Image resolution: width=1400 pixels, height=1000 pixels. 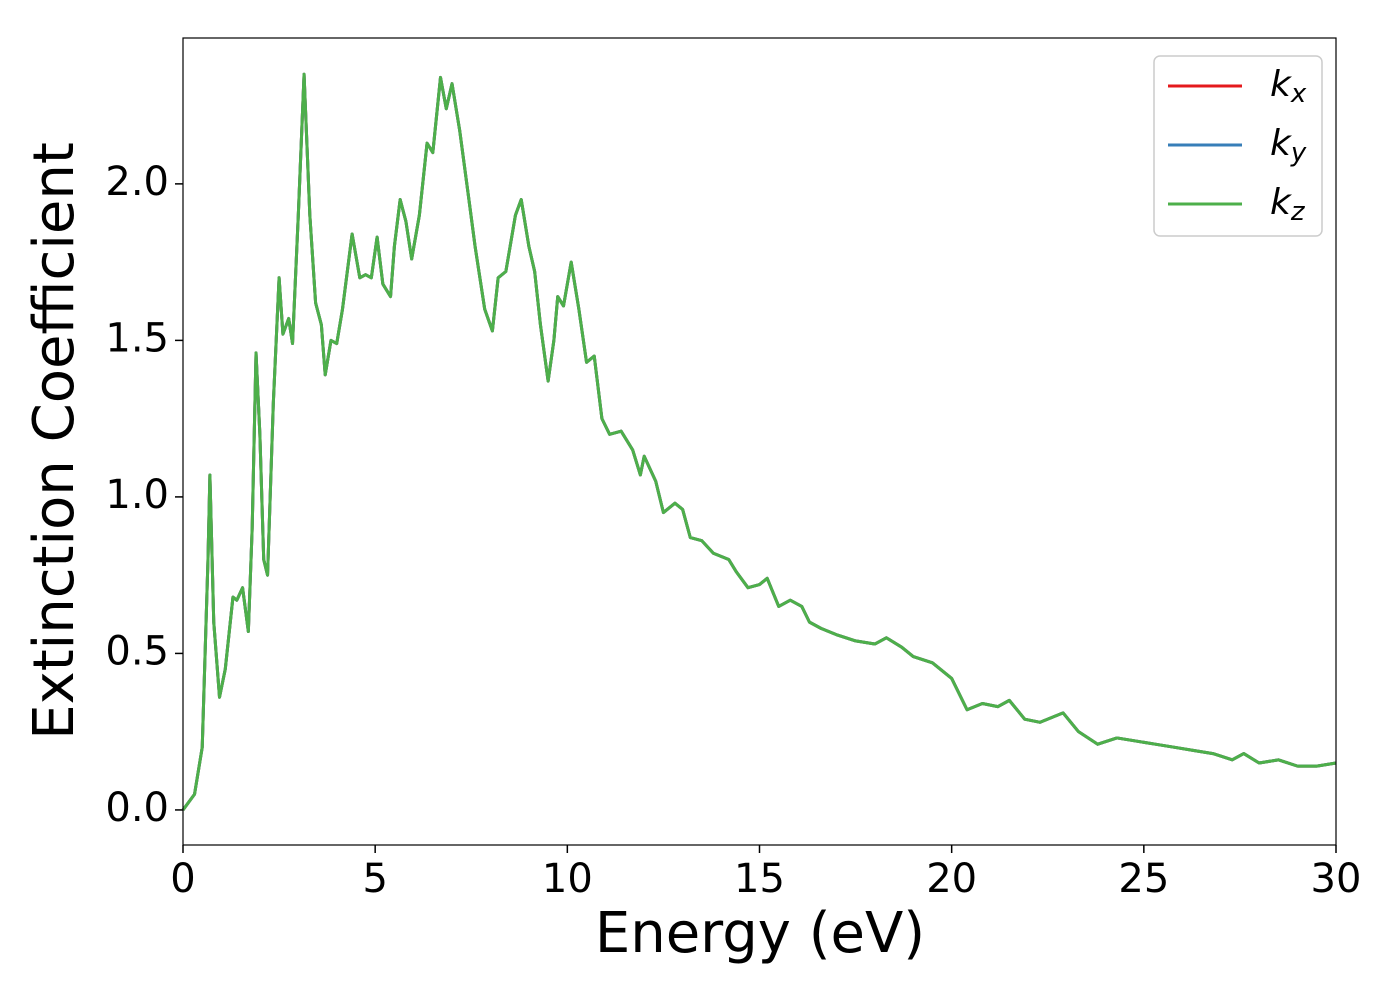 I want to click on legend-label: kz, so click(x=1288, y=204).